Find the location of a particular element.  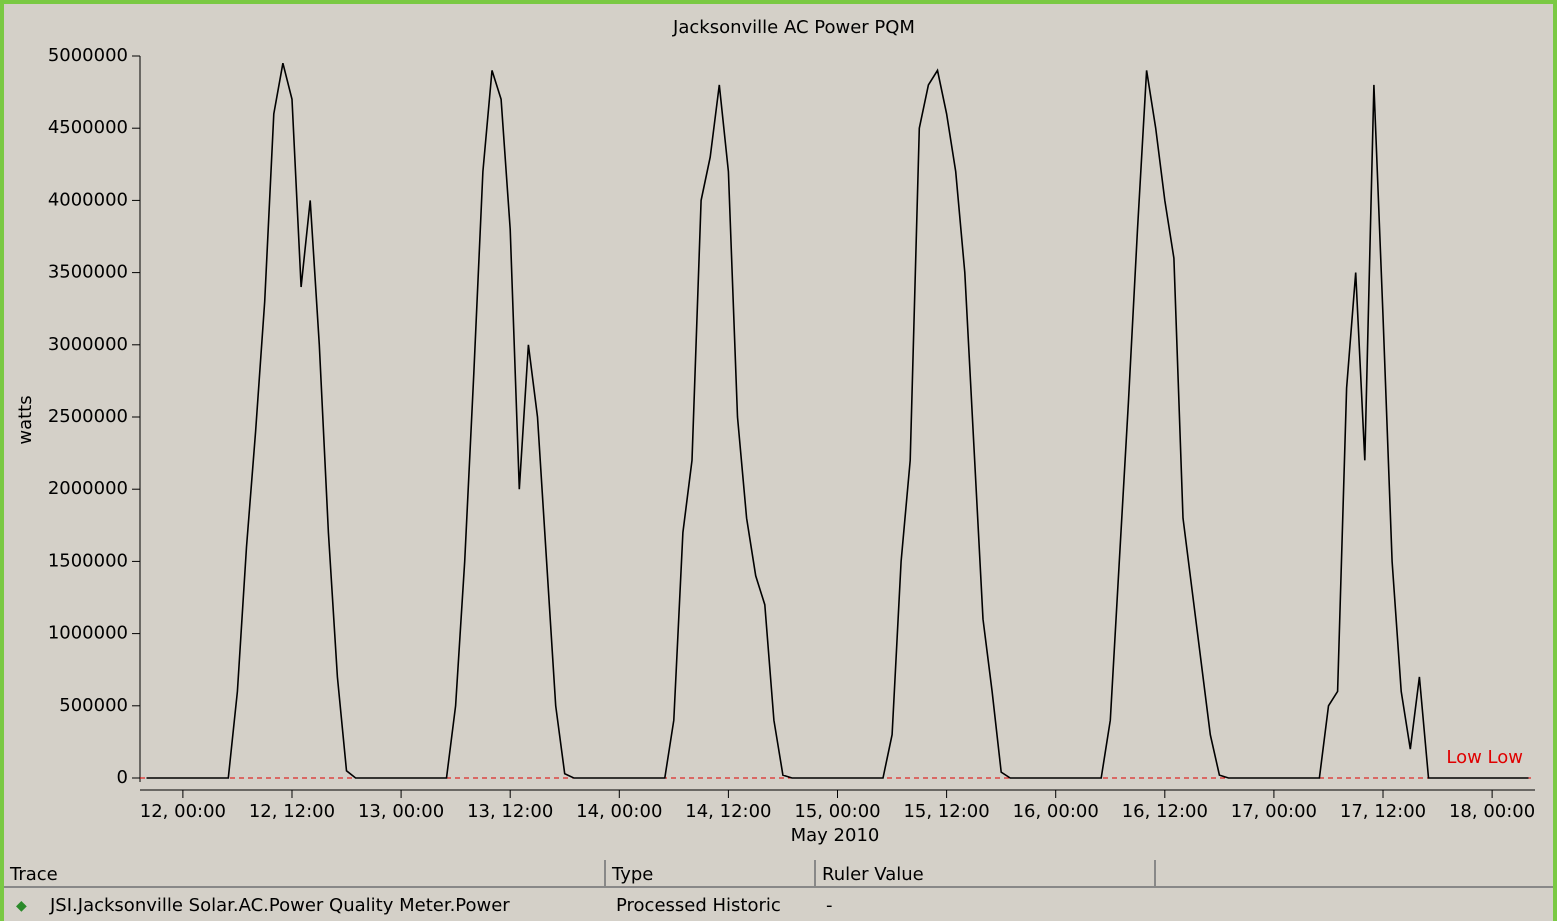

x-tick-label: 13, 12:00 is located at coordinates (510, 811).